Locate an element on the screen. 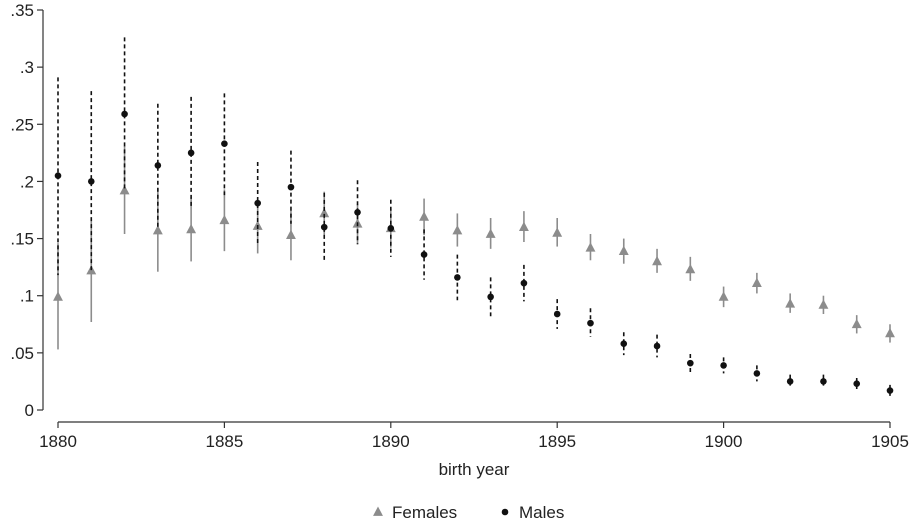 This screenshot has height=526, width=916. x-tick-label: 1880 is located at coordinates (58, 441).